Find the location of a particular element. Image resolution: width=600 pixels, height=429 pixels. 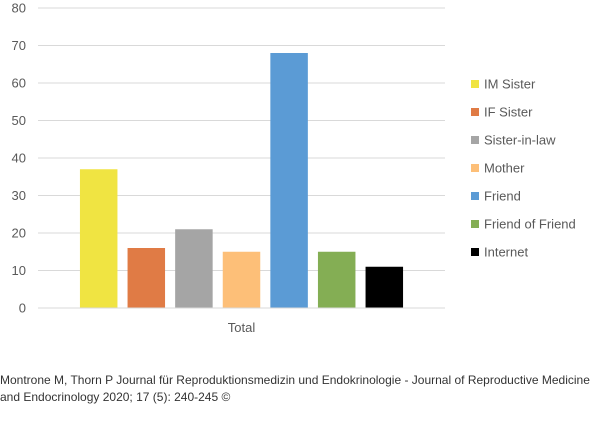

bar-im-sister is located at coordinates (98, 238).